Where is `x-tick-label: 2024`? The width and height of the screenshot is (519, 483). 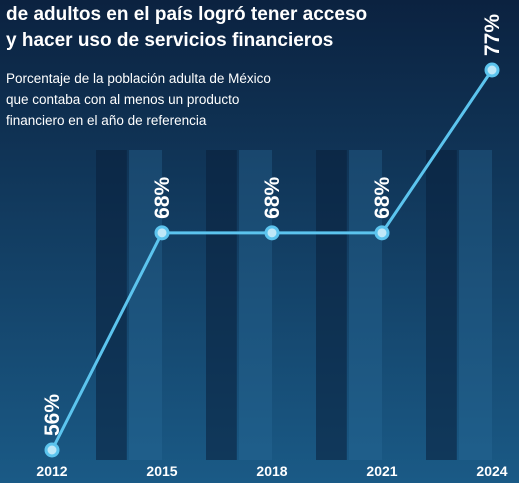 x-tick-label: 2024 is located at coordinates (491, 471).